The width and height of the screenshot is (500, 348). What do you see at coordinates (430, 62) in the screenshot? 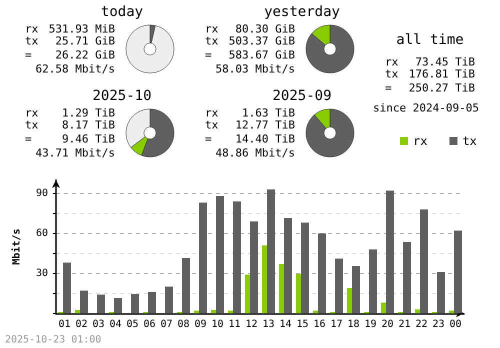
I see `text: rx 73.45 TiB` at bounding box center [430, 62].